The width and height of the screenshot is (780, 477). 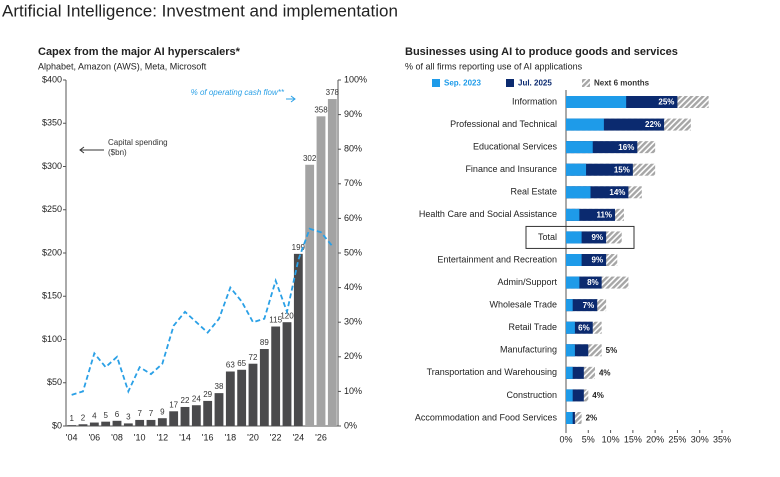 I want to click on y-tick-label: $100, so click(x=52, y=339).